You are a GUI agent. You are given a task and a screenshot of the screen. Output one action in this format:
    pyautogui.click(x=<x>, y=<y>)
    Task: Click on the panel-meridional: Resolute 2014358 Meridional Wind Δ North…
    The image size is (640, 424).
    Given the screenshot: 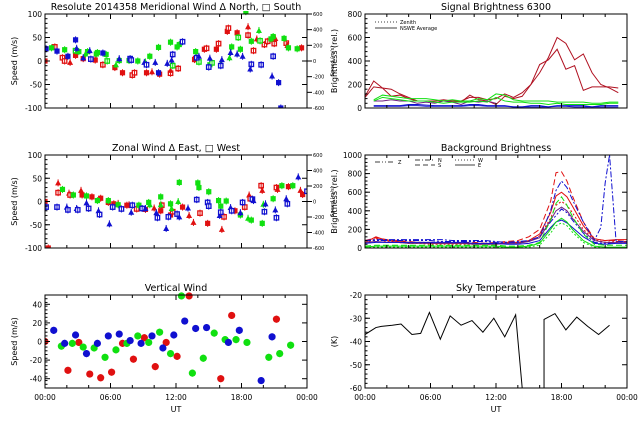 What is the action you would take?
    pyautogui.click(x=173, y=57)
    